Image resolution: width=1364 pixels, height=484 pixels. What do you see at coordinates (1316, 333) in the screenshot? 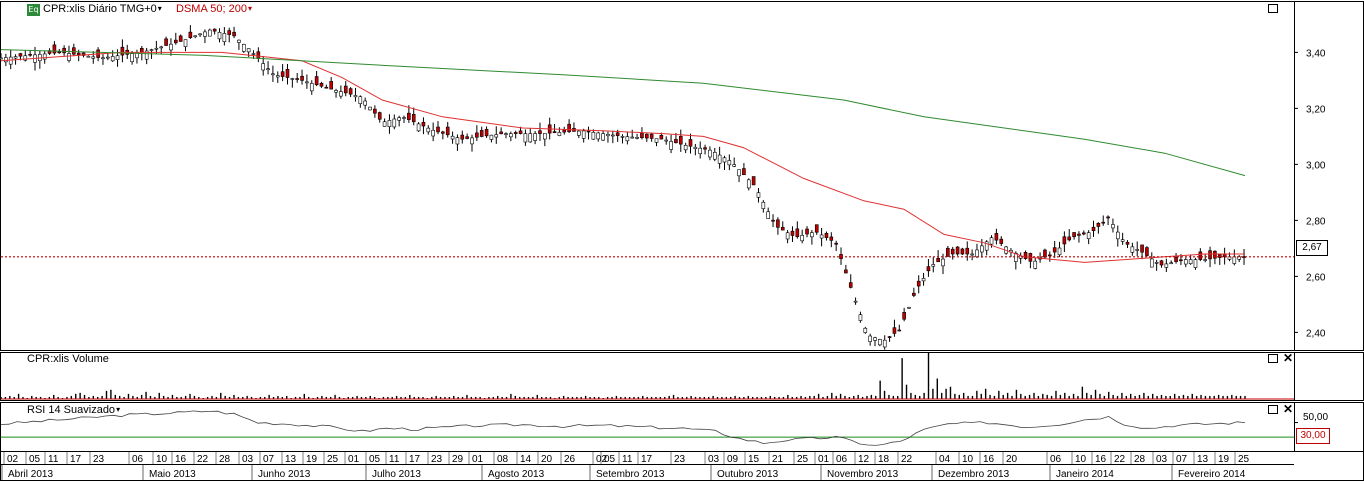
I see `price-tick-label: 2,40` at bounding box center [1316, 333].